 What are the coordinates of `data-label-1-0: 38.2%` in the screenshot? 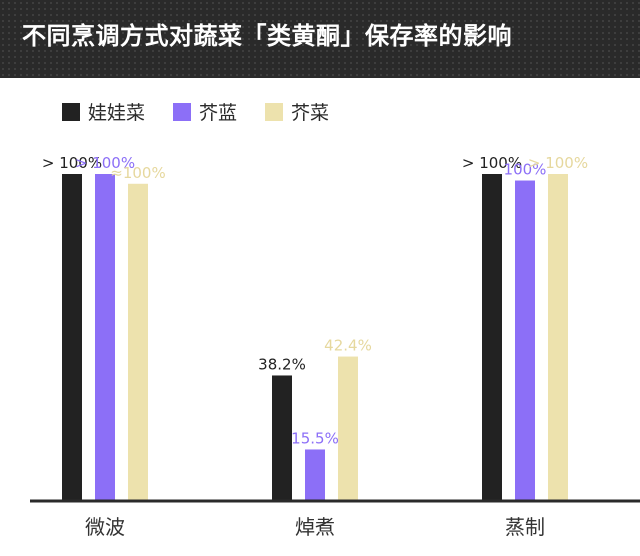 It's located at (282, 364).